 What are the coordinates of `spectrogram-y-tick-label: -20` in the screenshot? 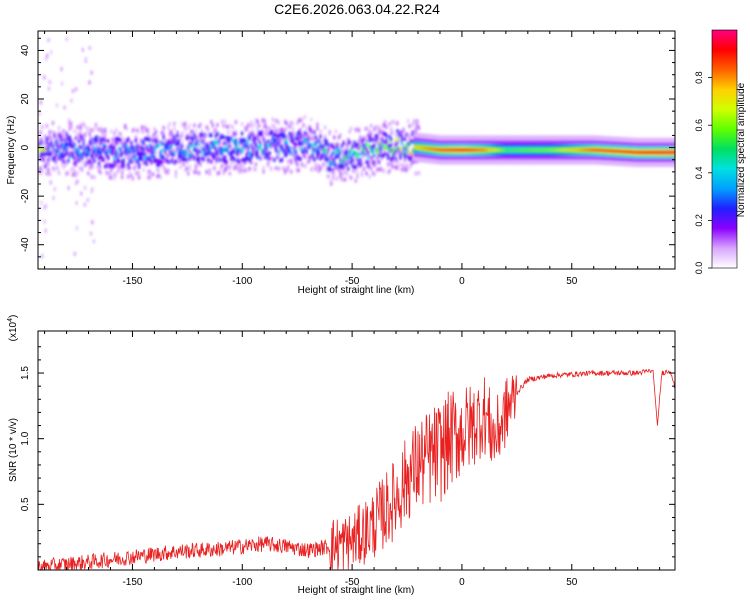 It's located at (25, 195).